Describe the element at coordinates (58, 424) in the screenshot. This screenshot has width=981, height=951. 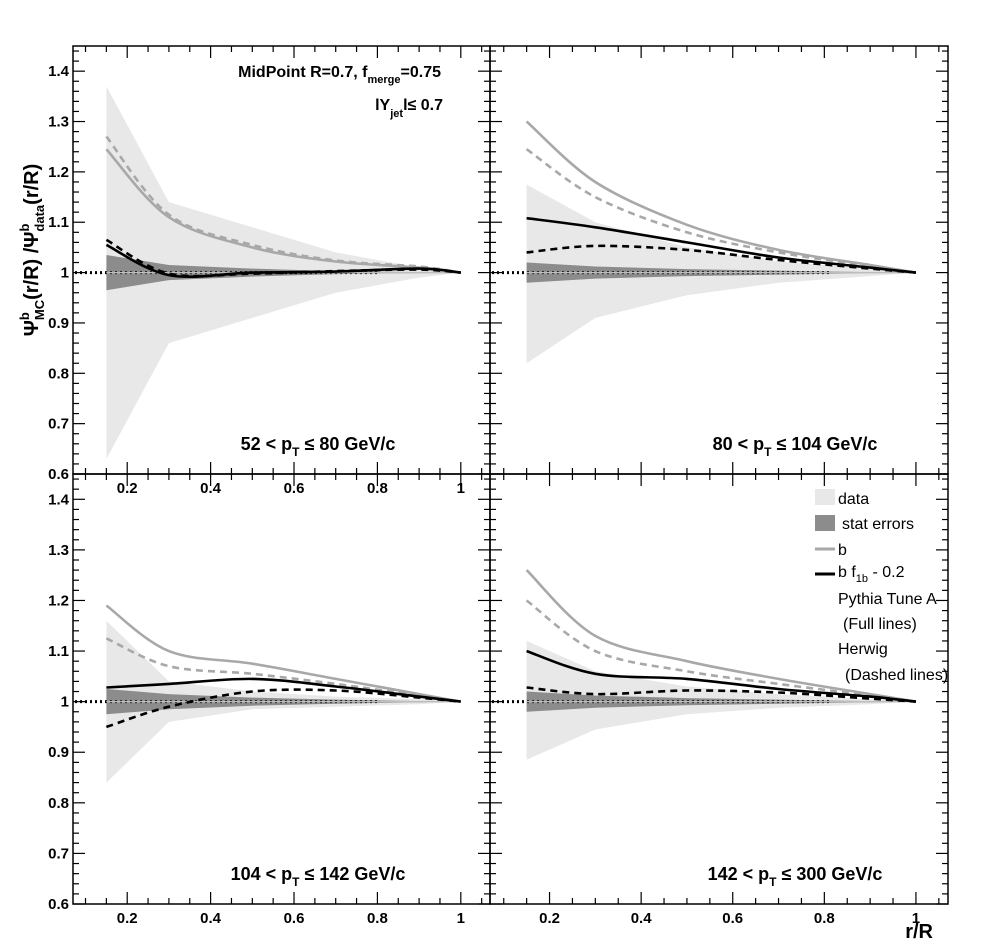
I see `y-tick-label-top-left: 0.7` at that location.